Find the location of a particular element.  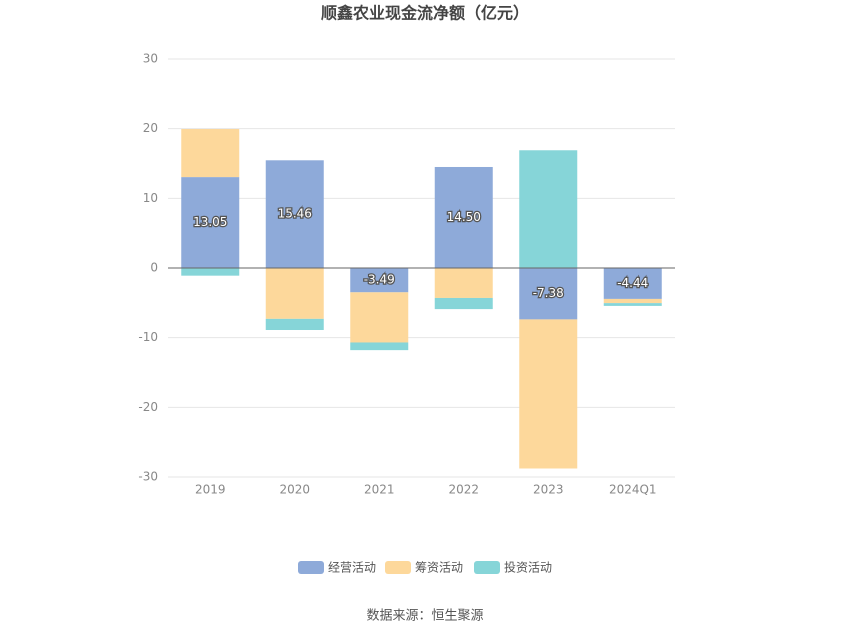

chart-title: 顺鑫农业现金流净额（亿元） is located at coordinates (425, 13).